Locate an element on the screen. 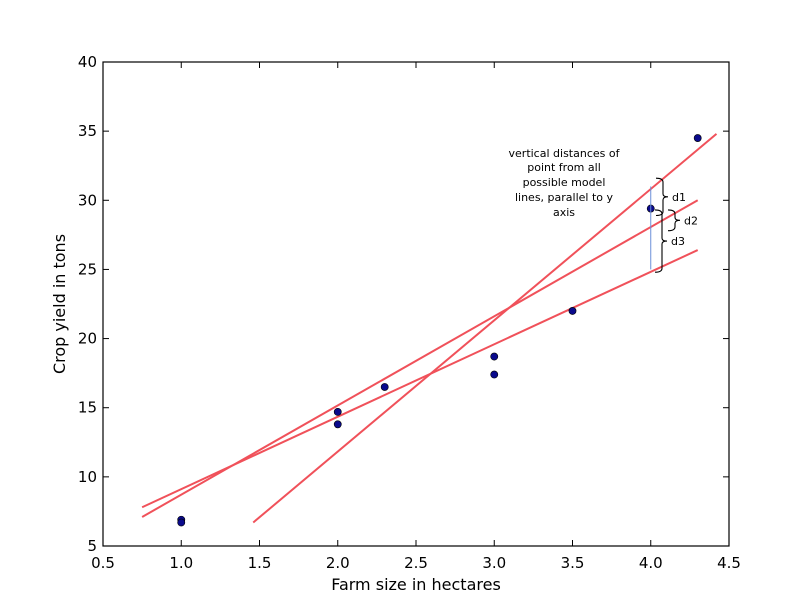 The image size is (810, 609). annotation-layer: d1 d2 d3 is located at coordinates (674, 225).